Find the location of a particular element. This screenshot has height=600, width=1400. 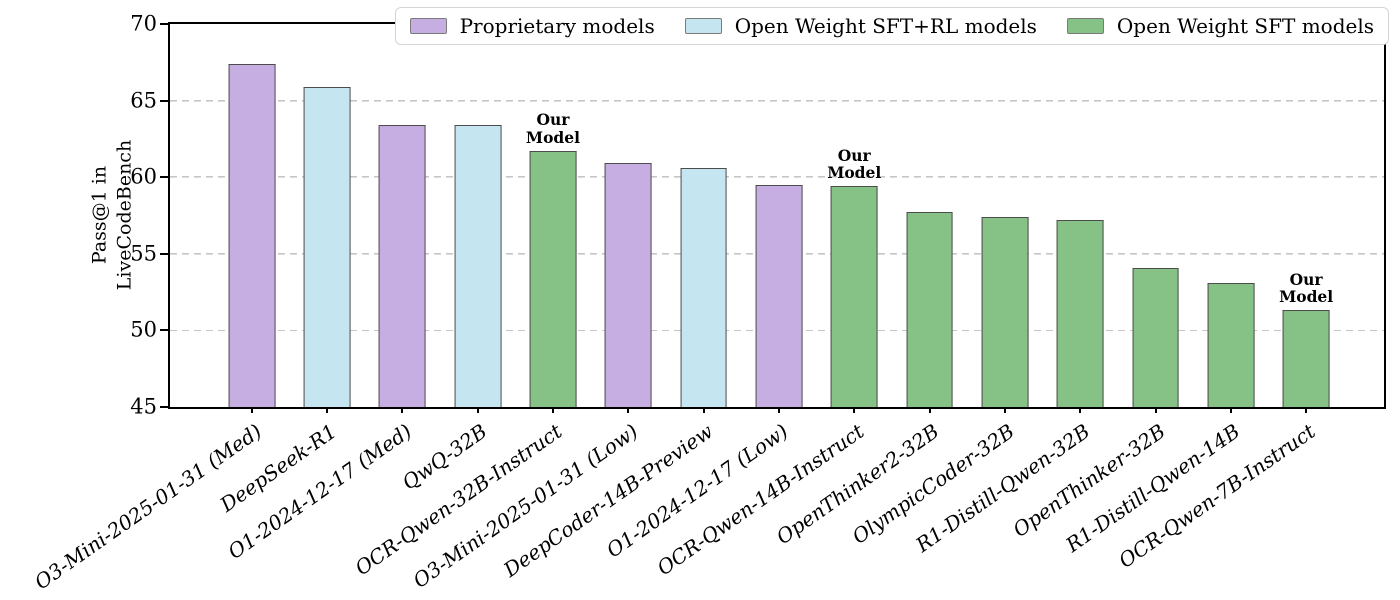

legend-label-sft_rl: Open Weight SFT+RL models is located at coordinates (885, 26).